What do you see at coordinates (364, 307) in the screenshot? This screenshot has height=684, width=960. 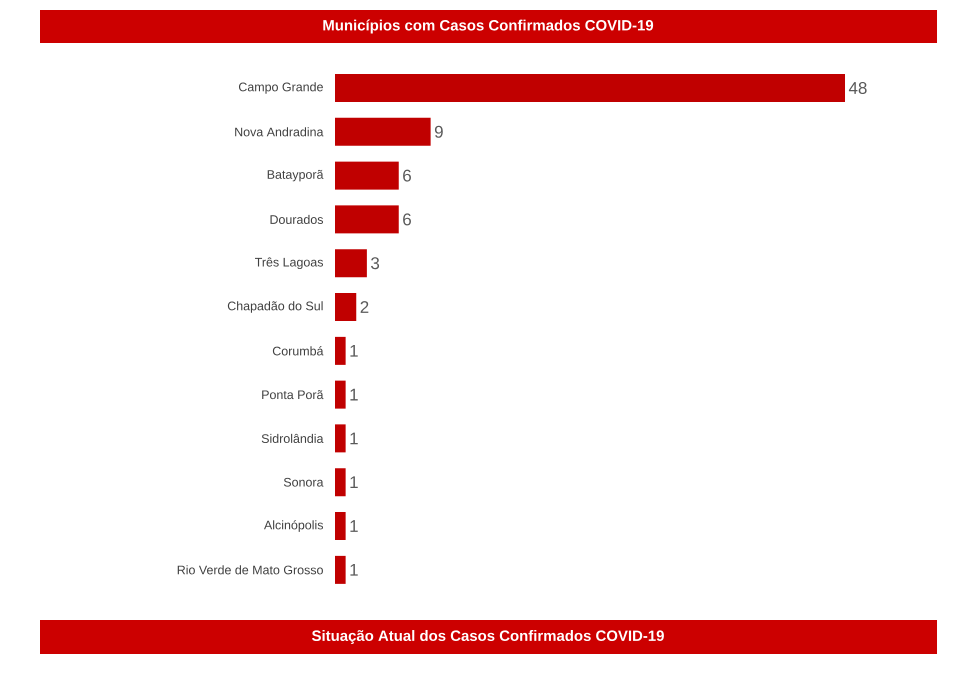 I see `data-label: 2` at bounding box center [364, 307].